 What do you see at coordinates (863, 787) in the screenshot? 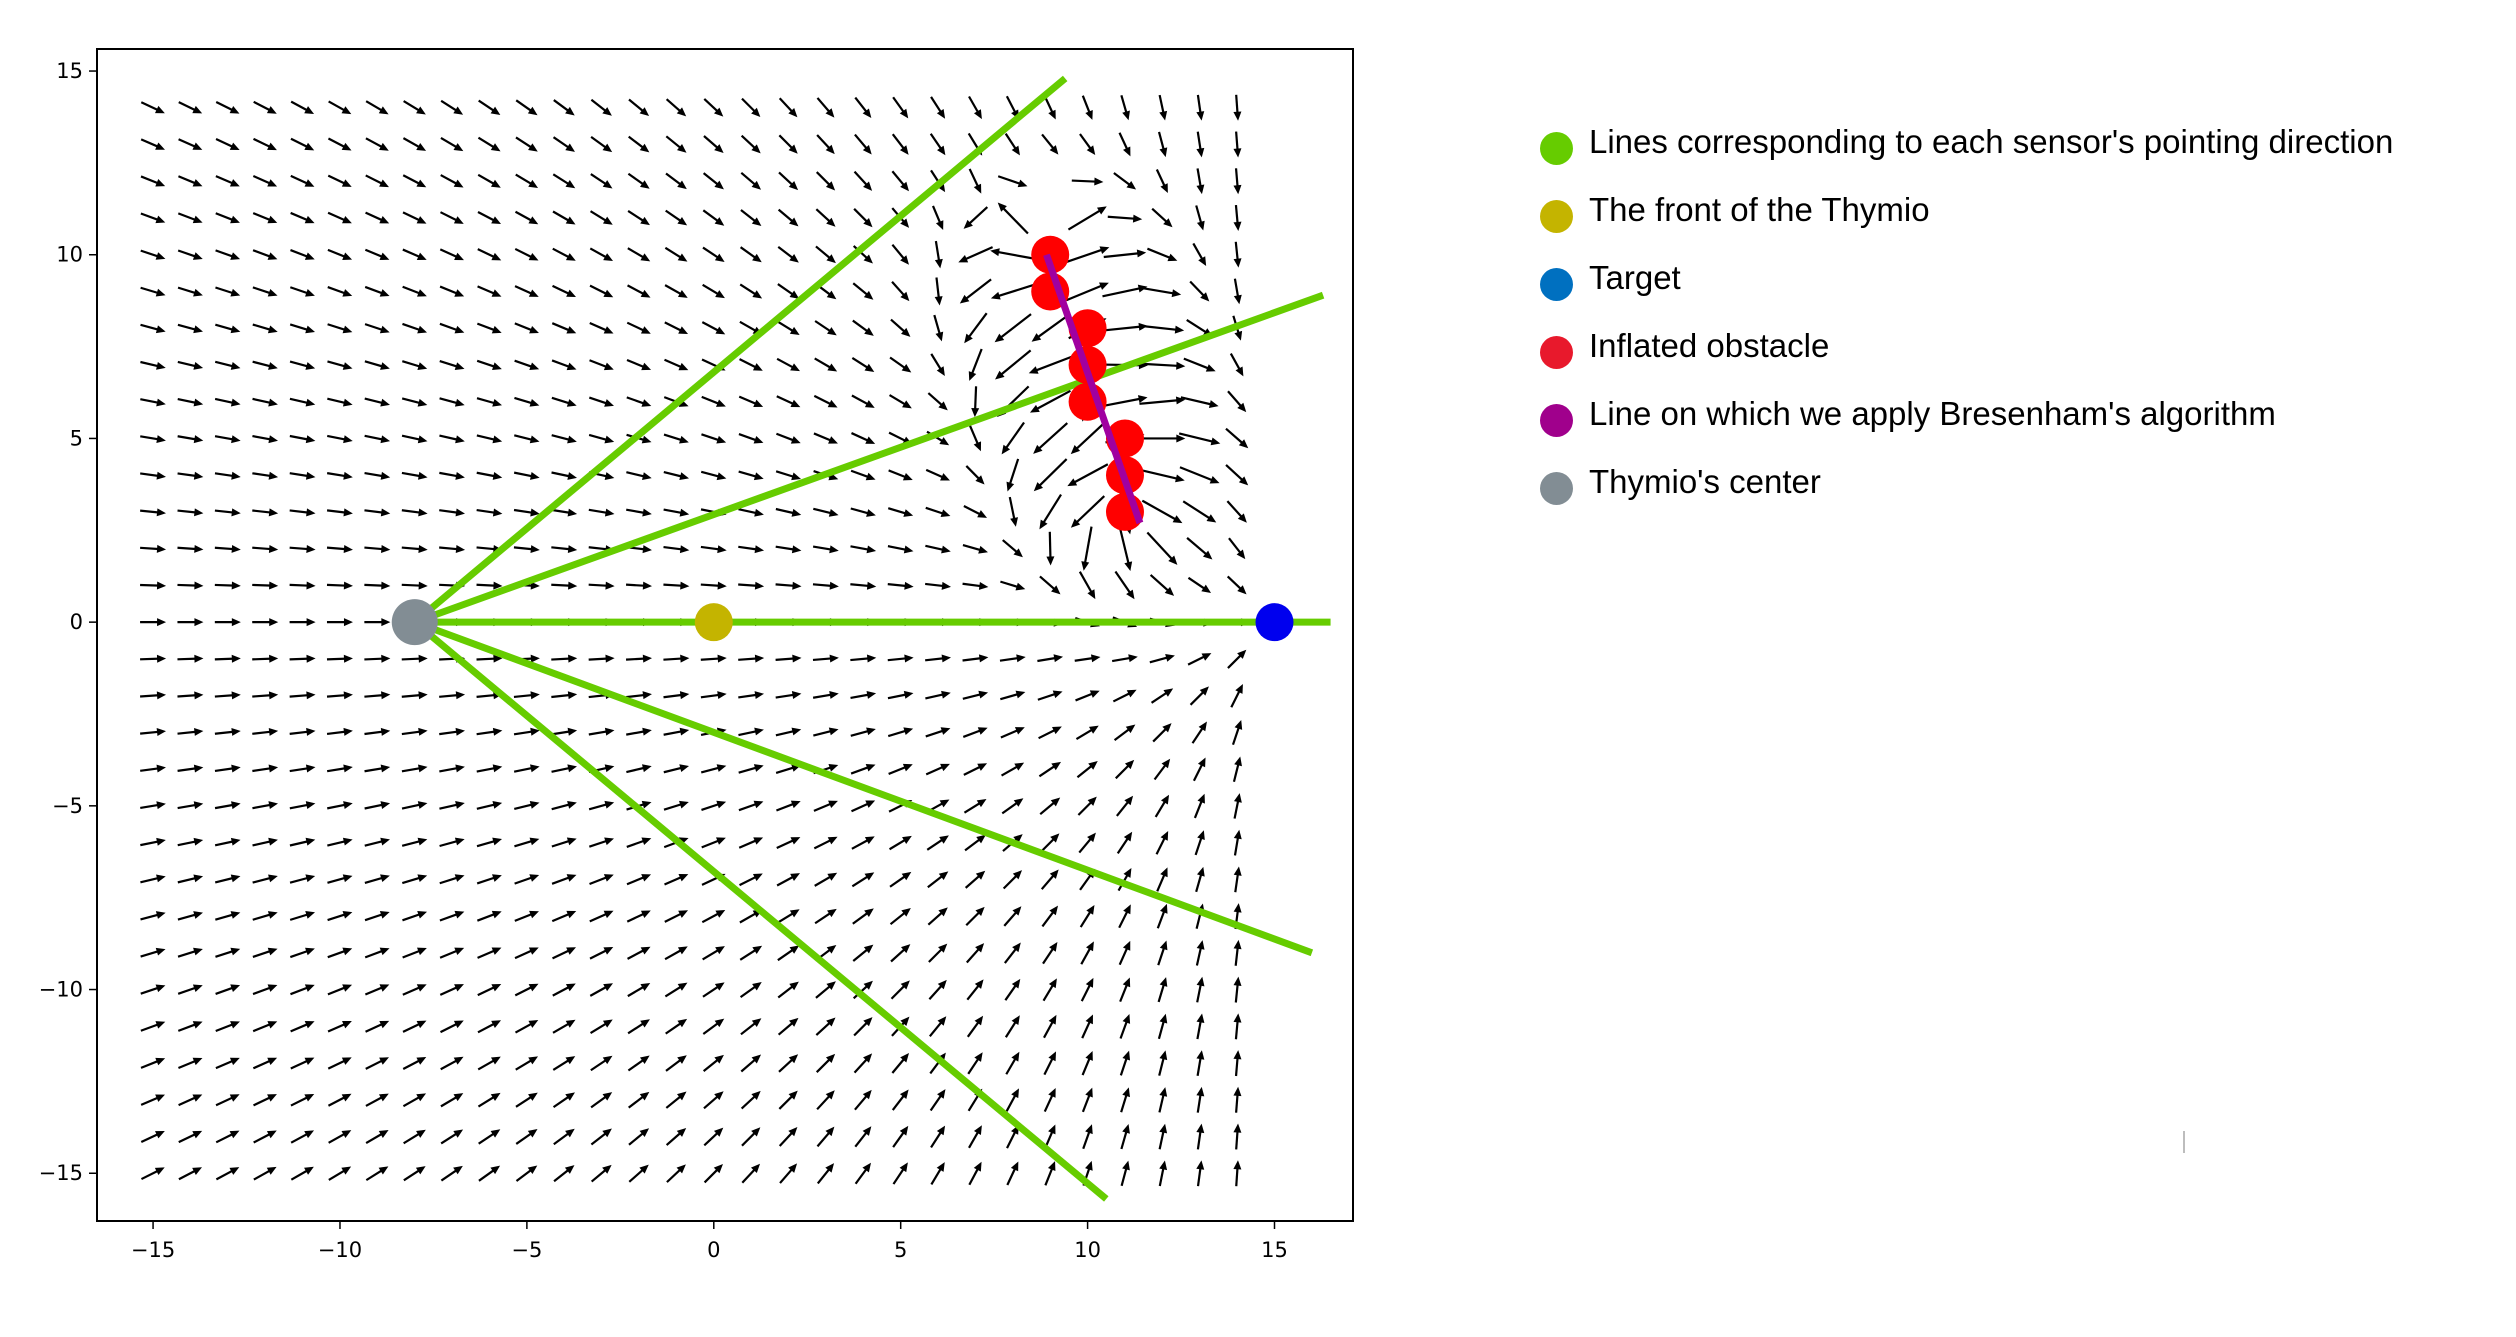
I see `sensor-line` at bounding box center [863, 787].